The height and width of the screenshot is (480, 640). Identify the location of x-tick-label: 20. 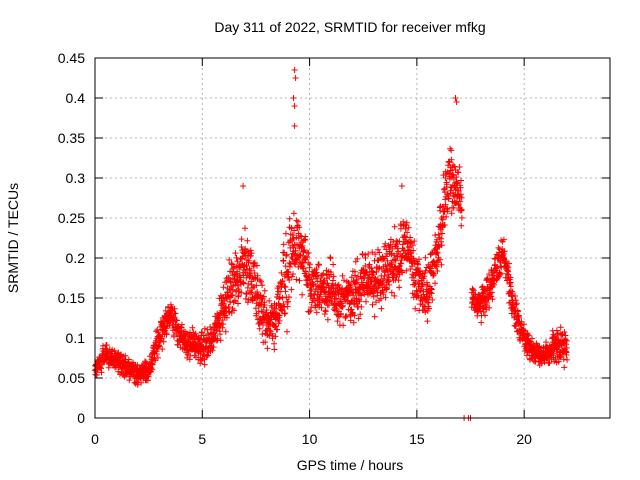
(524, 439).